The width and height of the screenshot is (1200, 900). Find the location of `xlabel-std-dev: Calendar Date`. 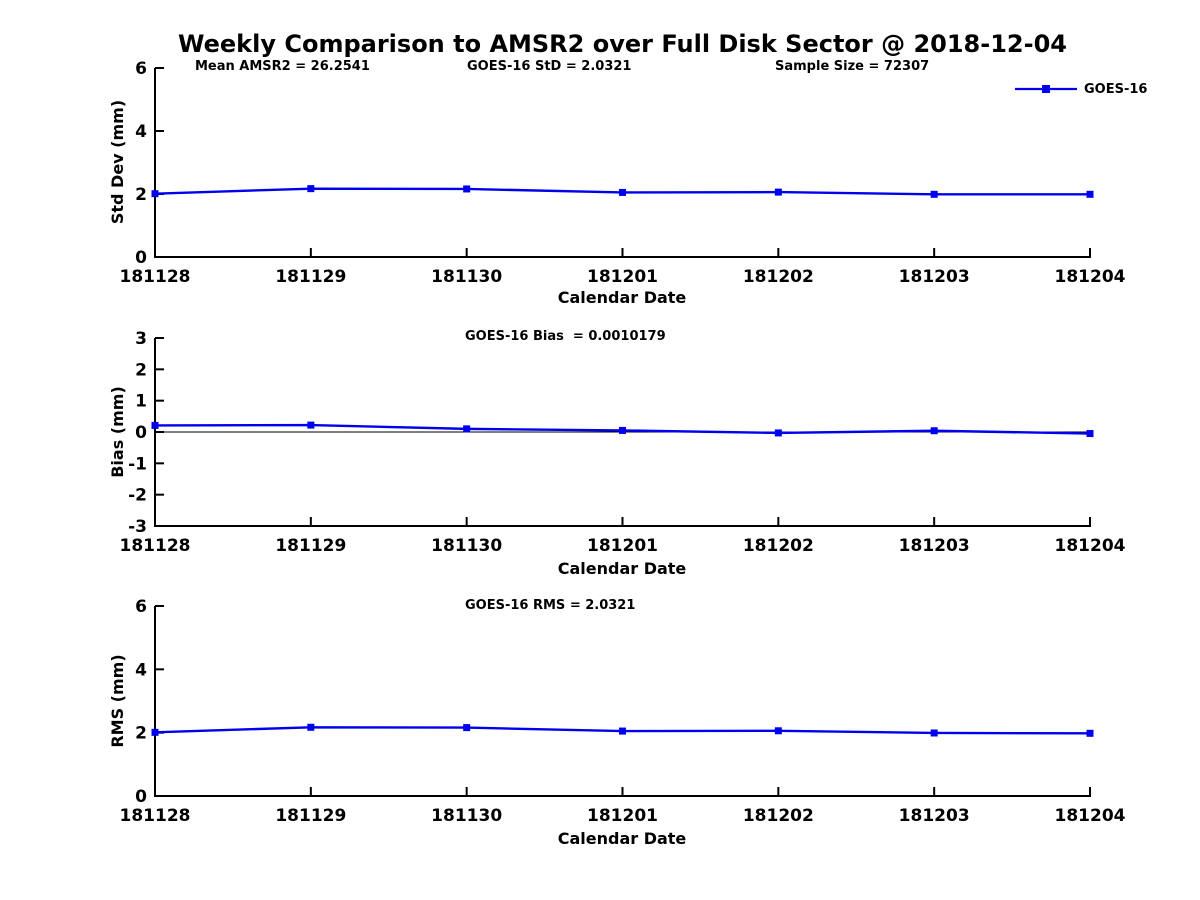

xlabel-std-dev: Calendar Date is located at coordinates (622, 297).